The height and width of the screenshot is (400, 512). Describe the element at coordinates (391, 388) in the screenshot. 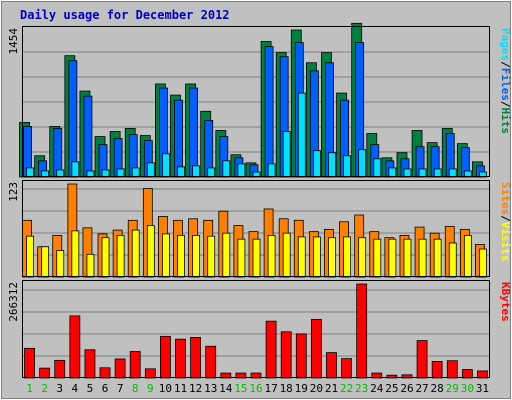

I see `day-label-25: 25` at that location.